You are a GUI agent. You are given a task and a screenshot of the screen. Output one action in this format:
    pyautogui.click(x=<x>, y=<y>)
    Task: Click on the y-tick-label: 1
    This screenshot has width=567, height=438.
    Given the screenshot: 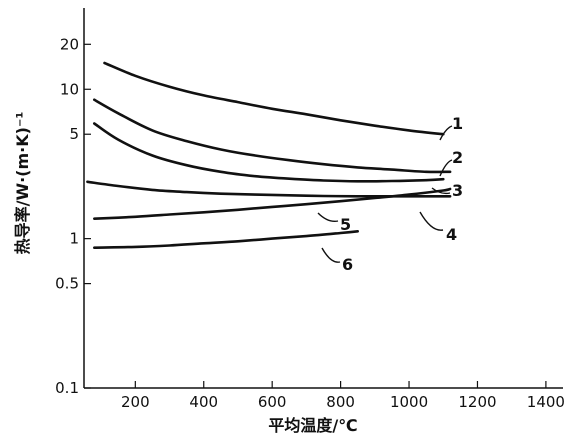 What is the action you would take?
    pyautogui.click(x=74, y=239)
    